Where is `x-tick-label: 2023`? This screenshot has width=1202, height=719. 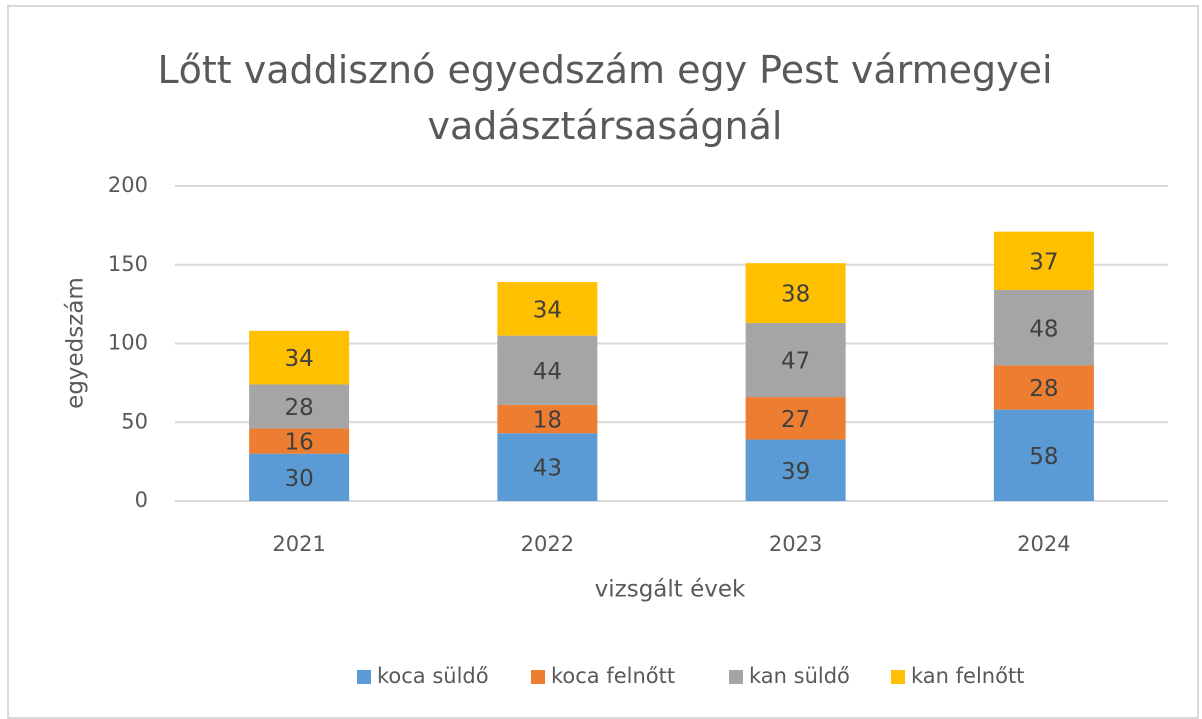 x-tick-label: 2023 is located at coordinates (795, 544).